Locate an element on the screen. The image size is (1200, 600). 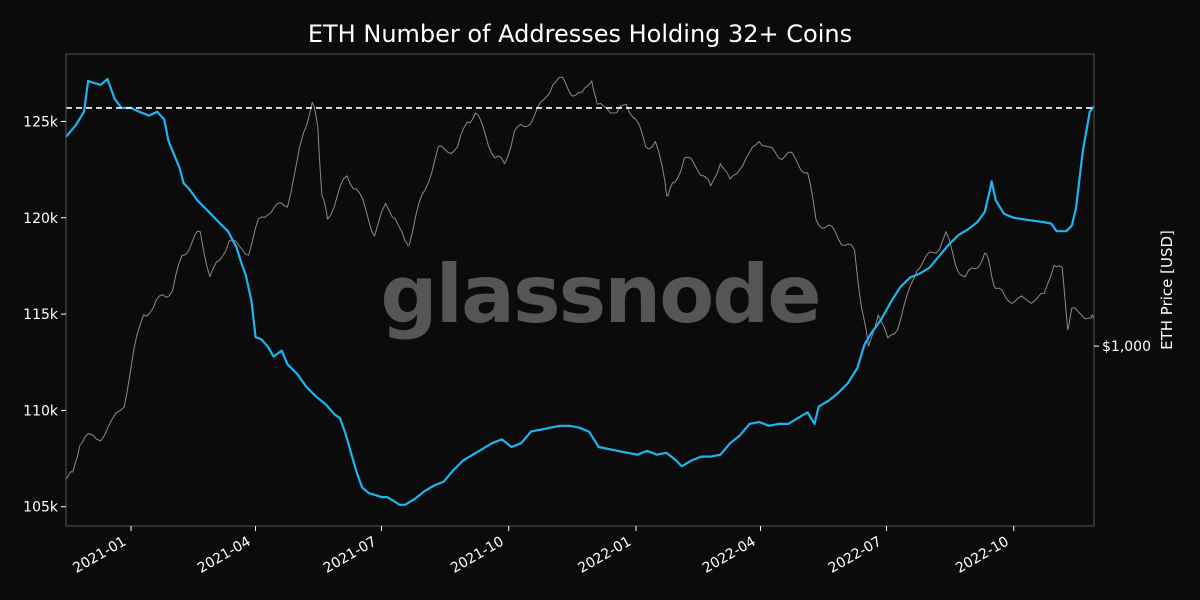
watermark: glassnode is located at coordinates (599, 294).